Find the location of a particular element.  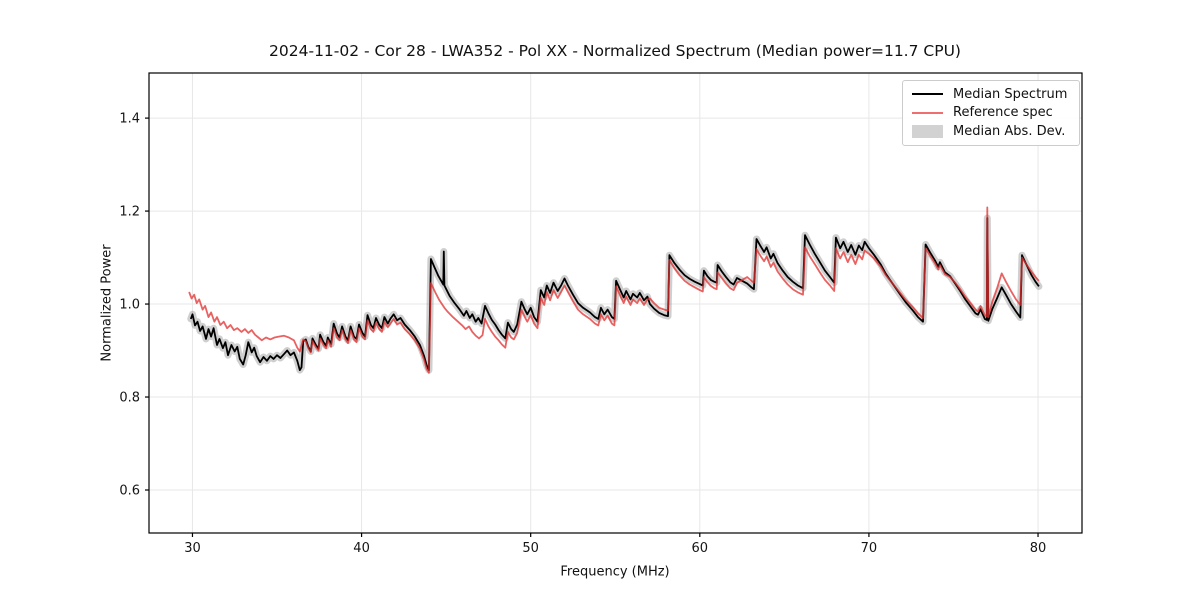

x-tick-label: 40 is located at coordinates (361, 548).